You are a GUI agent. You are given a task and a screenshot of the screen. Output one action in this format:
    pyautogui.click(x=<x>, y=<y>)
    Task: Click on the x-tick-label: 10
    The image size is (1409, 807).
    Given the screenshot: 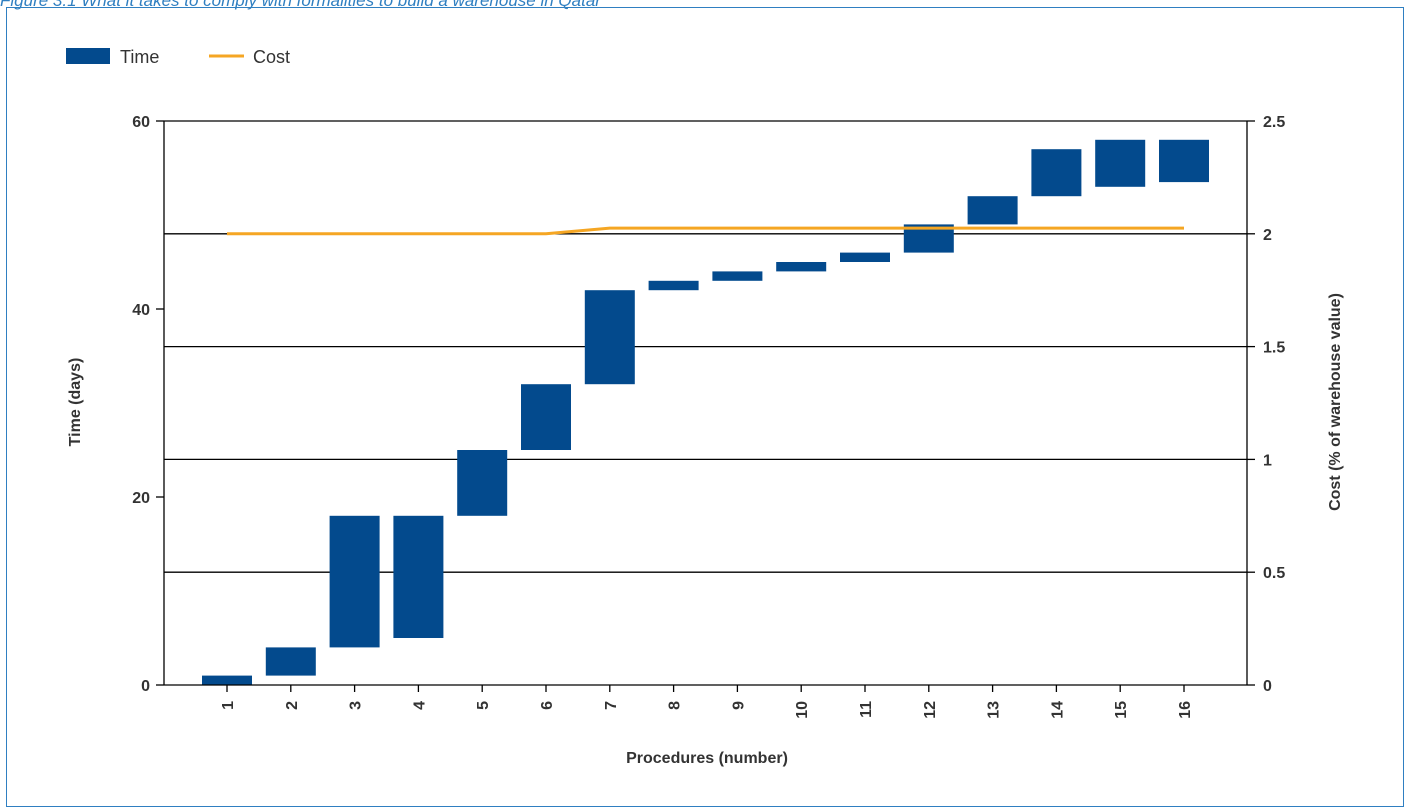 What is the action you would take?
    pyautogui.click(x=802, y=710)
    